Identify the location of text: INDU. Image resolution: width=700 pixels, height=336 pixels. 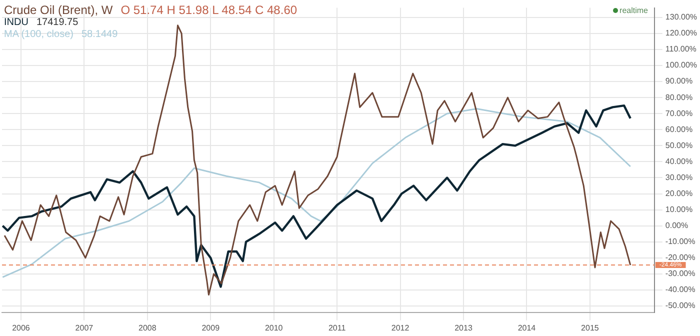
(16, 22).